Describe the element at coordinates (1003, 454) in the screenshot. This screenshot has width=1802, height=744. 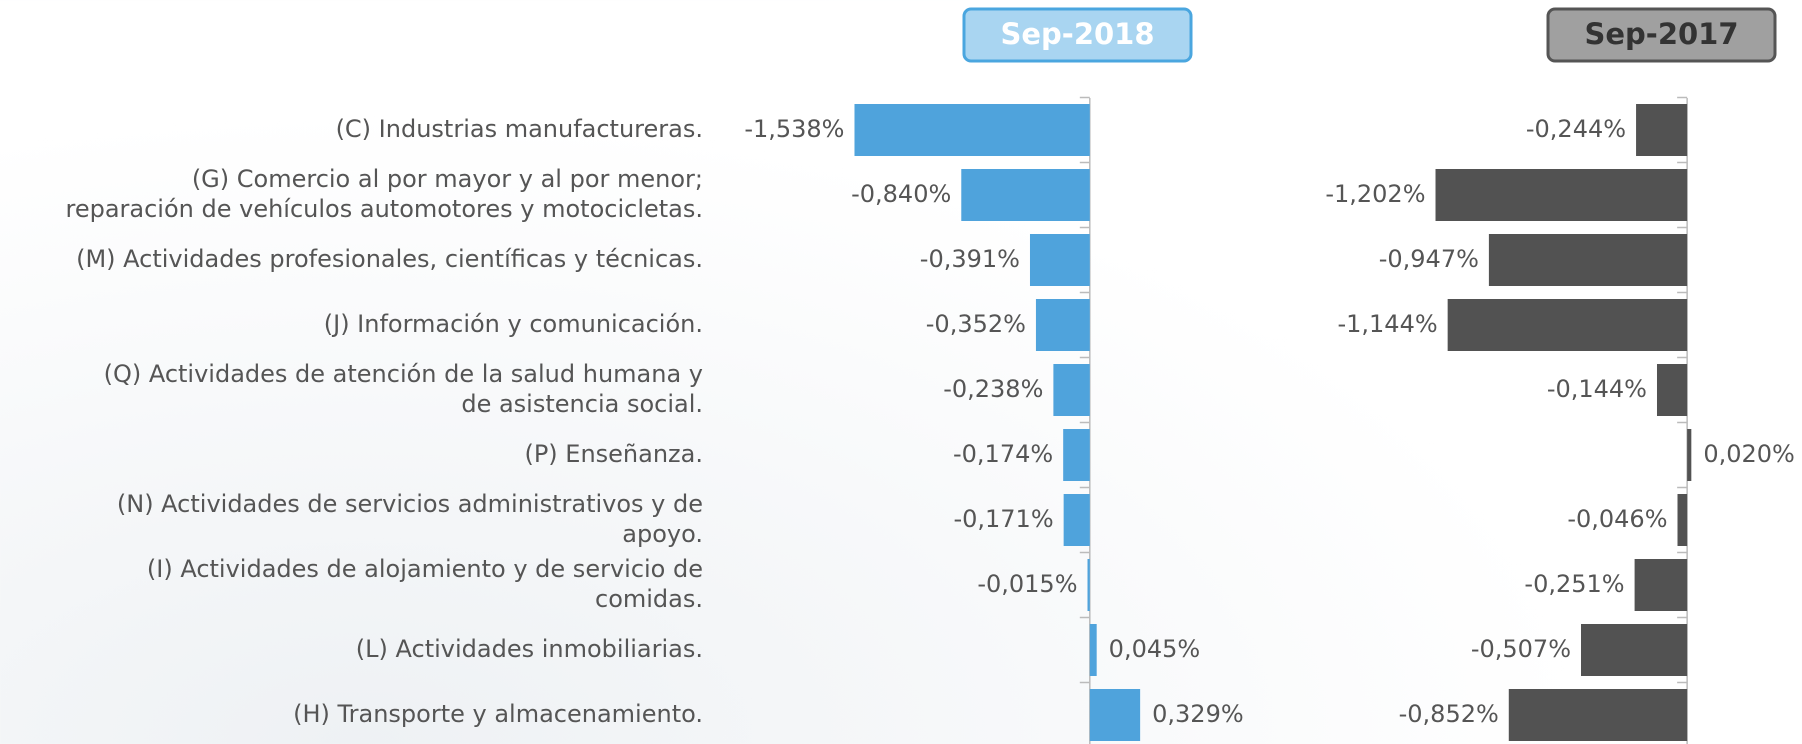
I see `value-label: -0,174%` at that location.